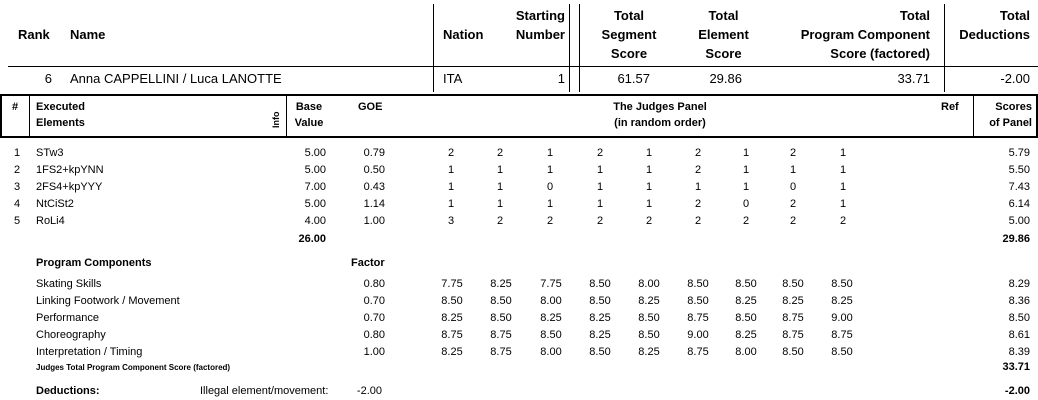 The height and width of the screenshot is (400, 1038). I want to click on component-factor: 1.00, so click(374, 352).